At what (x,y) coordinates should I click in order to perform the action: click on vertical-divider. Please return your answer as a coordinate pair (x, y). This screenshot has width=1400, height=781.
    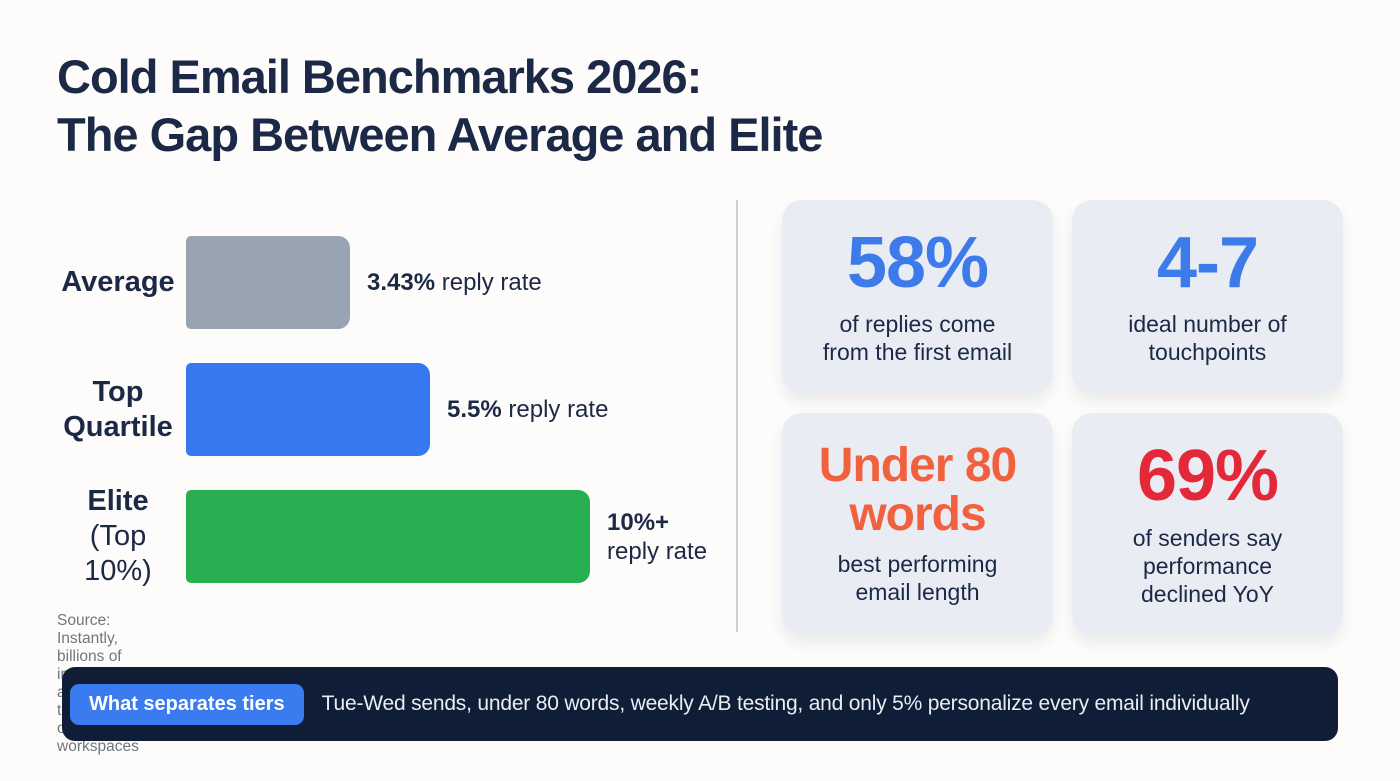
    Looking at the image, I should click on (737, 416).